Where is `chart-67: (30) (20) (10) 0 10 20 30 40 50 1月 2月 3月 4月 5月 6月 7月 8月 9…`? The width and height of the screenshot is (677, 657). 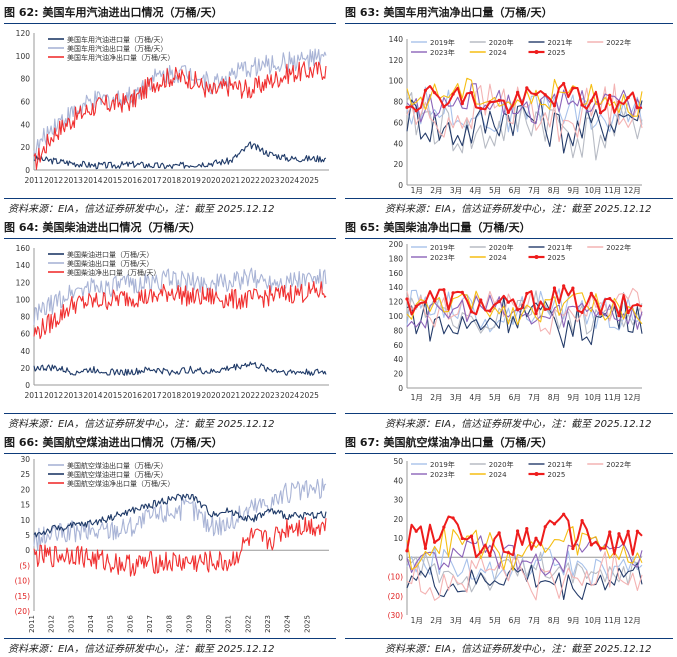
chart-67: (30) (20) (10) 0 10 20 30 40 50 1月 2月 3月 4月 5月 6月 7月 8月 9… is located at coordinates (515, 541).